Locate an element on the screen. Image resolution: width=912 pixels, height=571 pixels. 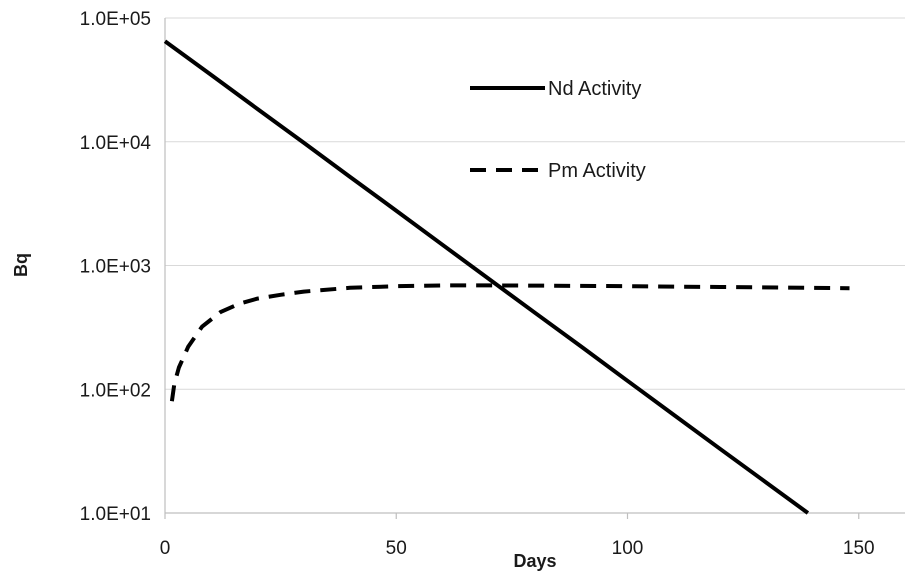
y-tick-label: 1.0E+03 is located at coordinates (115, 267).